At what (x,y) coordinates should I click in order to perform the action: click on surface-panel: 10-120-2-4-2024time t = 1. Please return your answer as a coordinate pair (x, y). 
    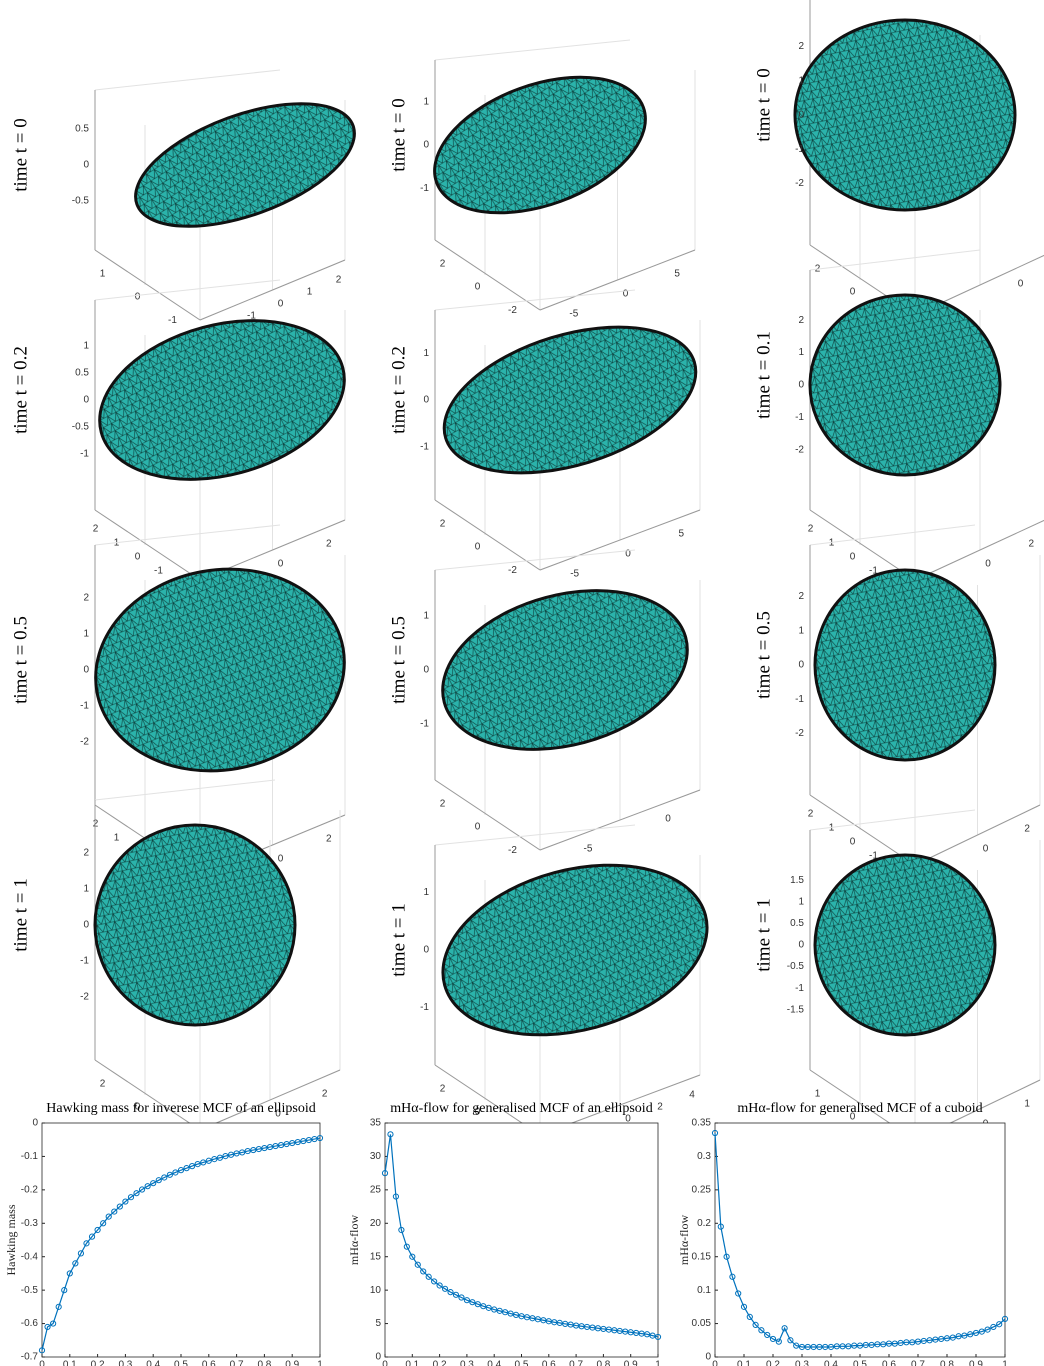
    Looking at the image, I should click on (548, 986).